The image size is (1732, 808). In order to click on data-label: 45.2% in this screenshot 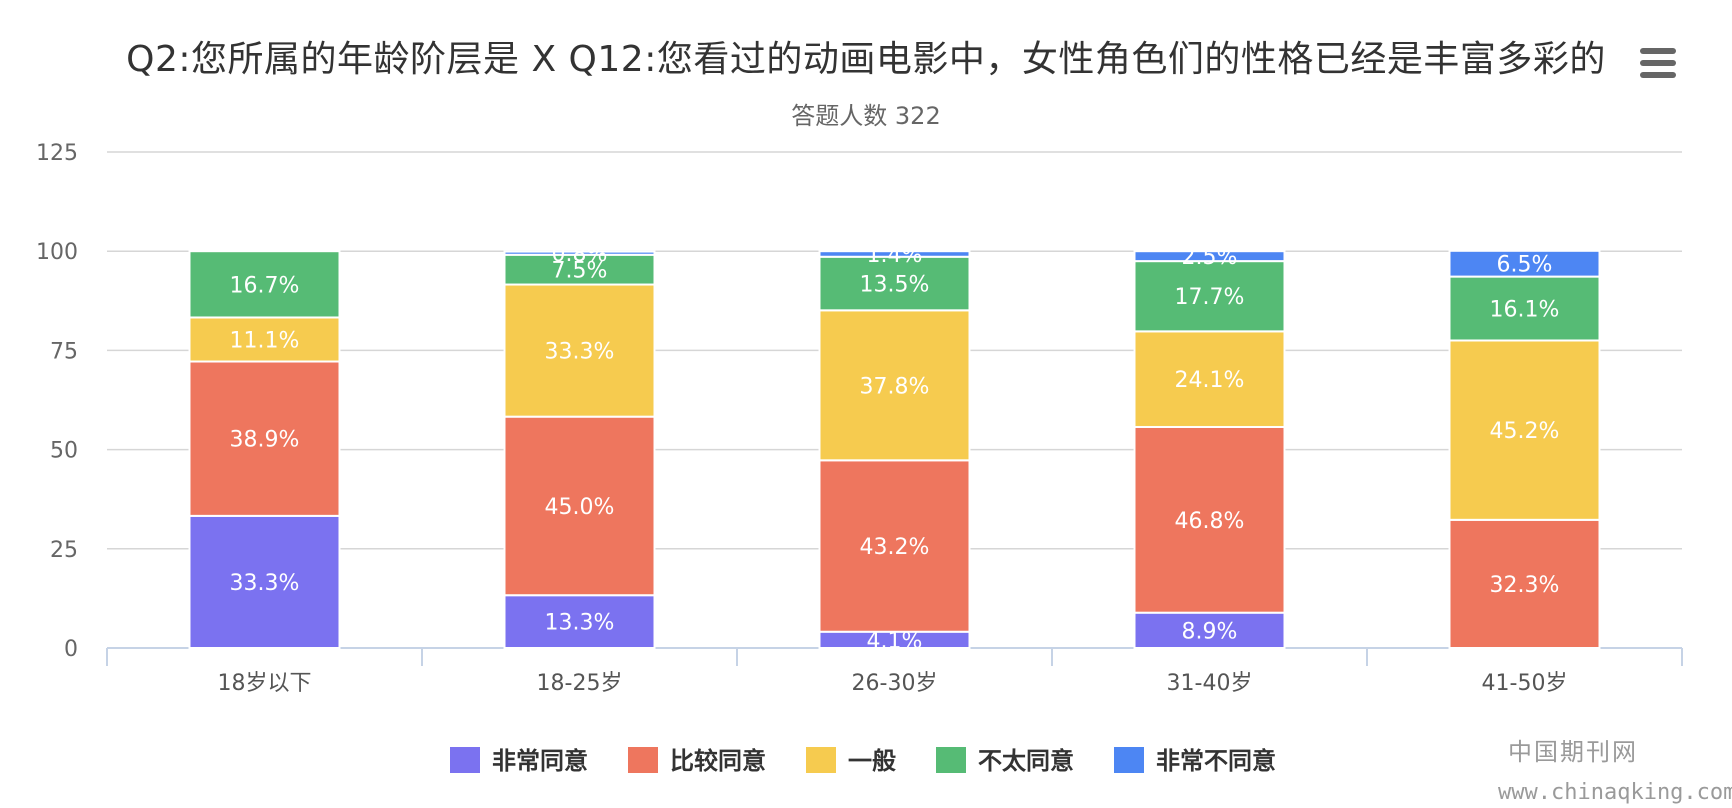, I will do `click(1525, 431)`.